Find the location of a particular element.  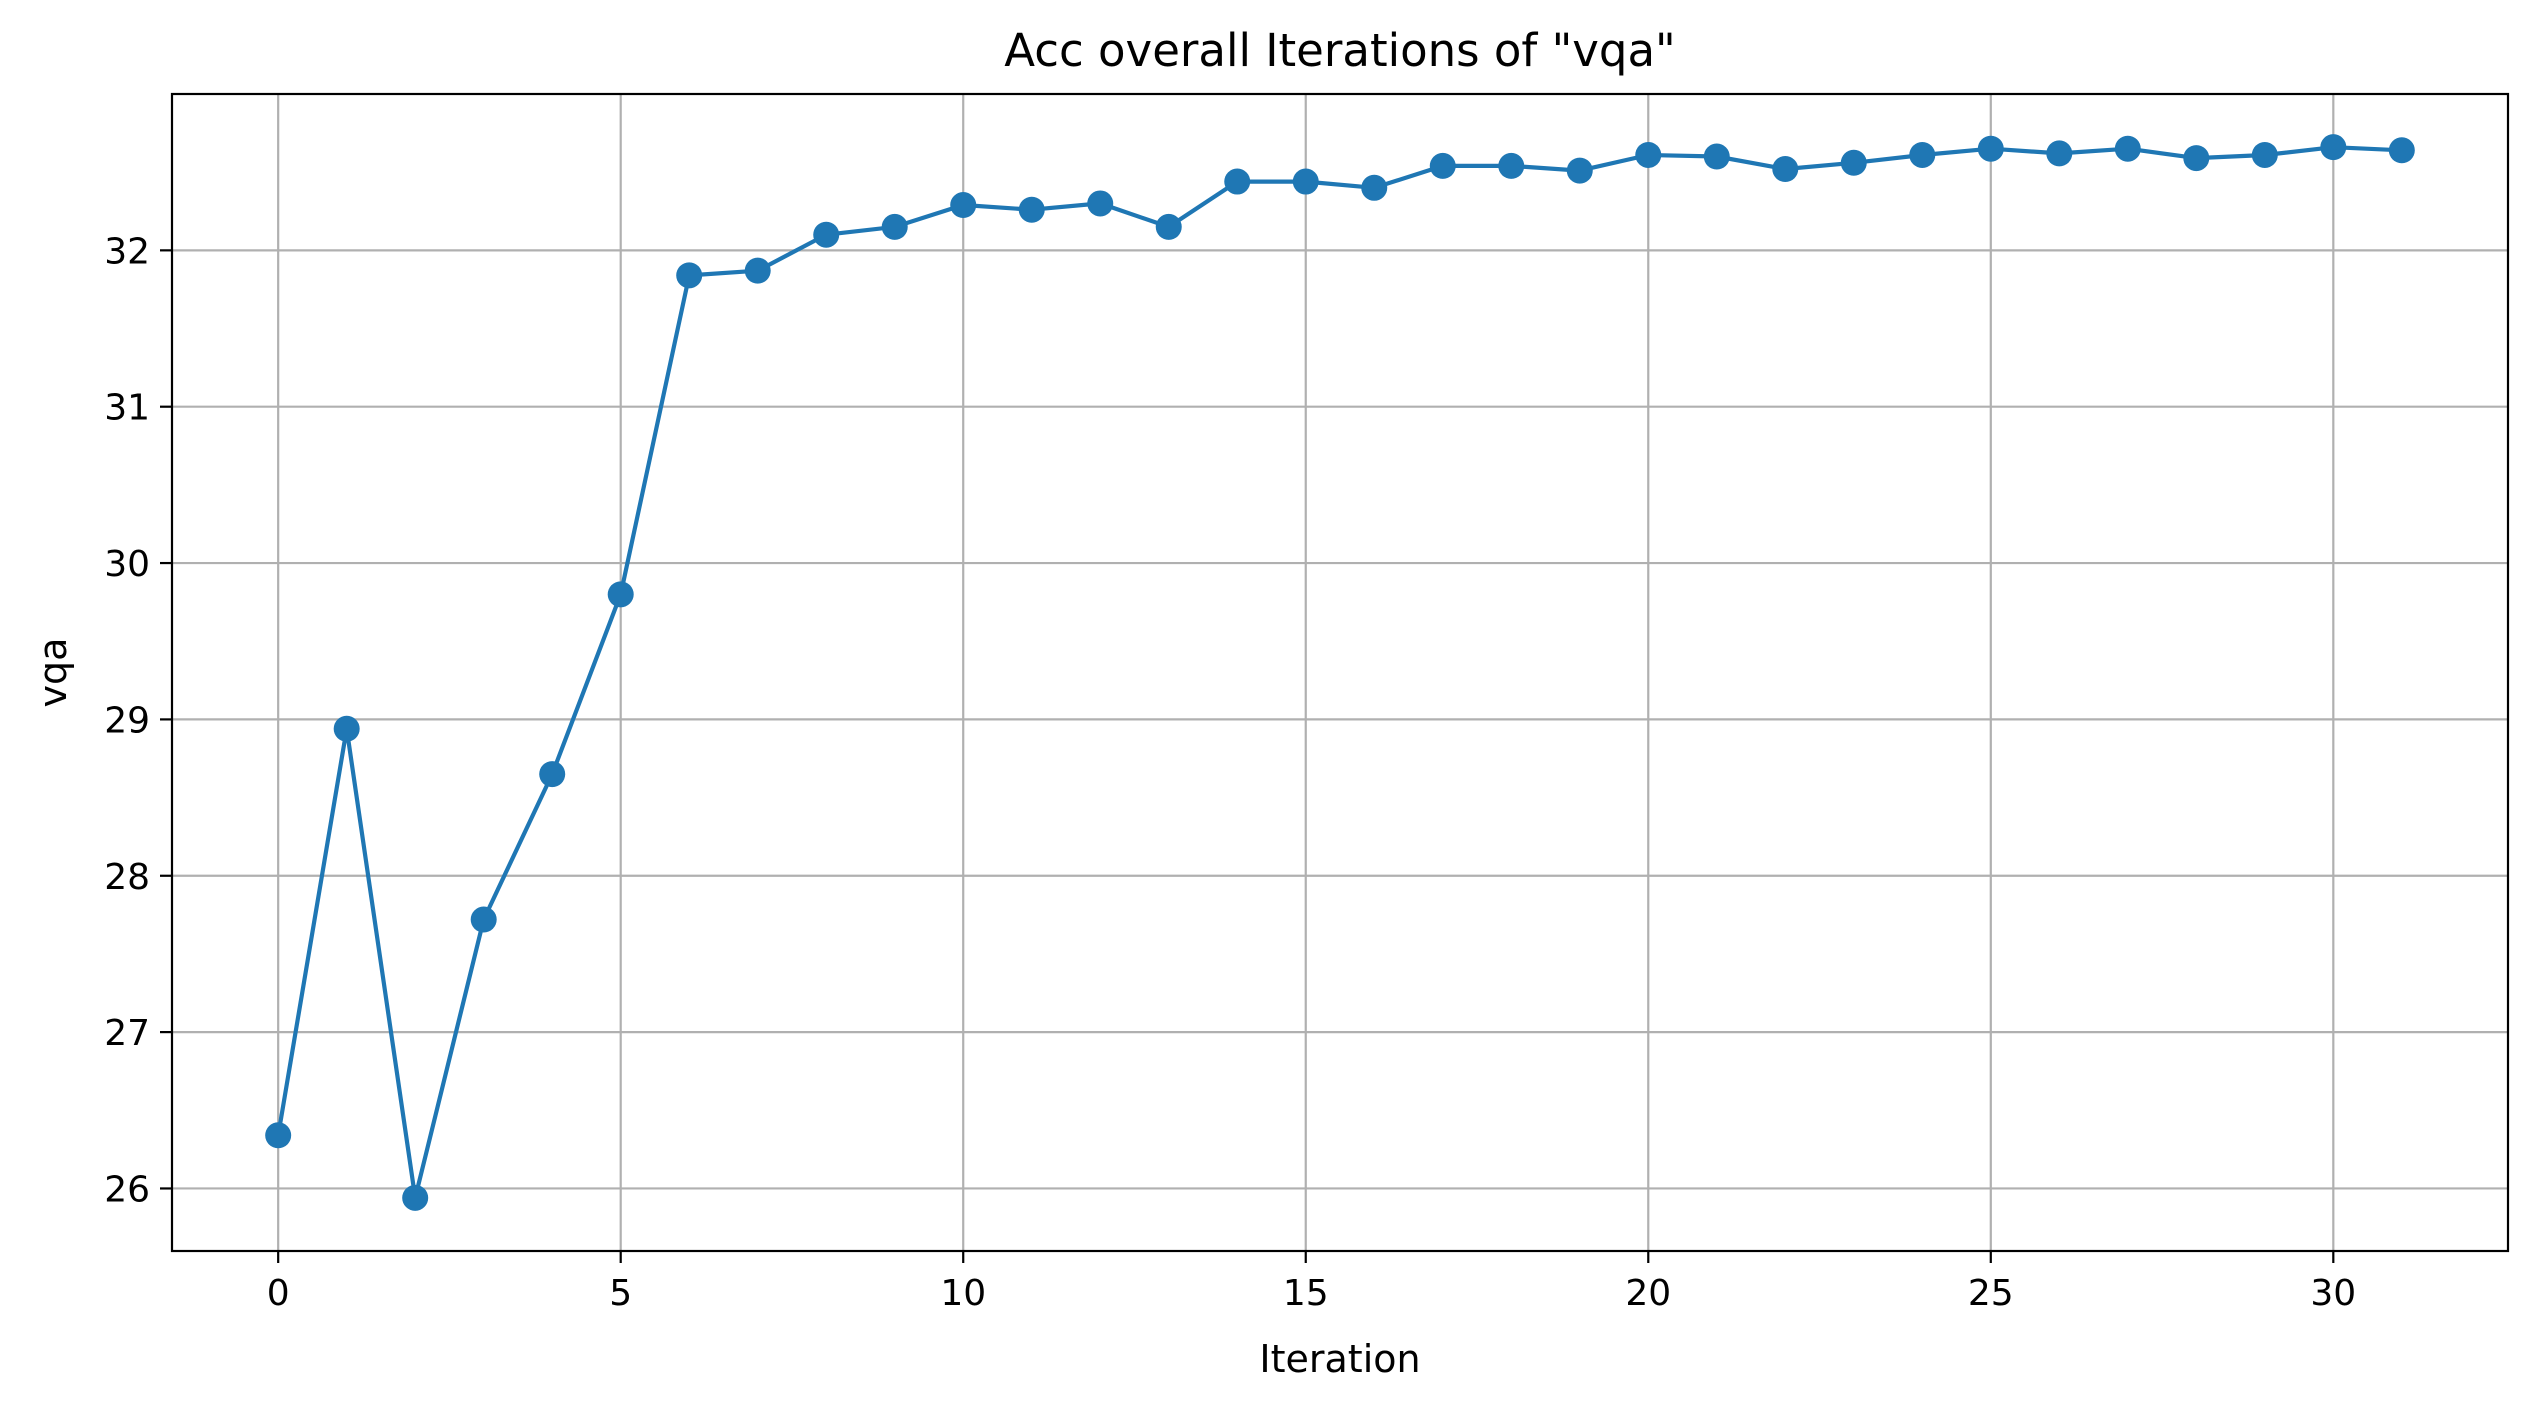

y-tick-label: 29 is located at coordinates (127, 720).